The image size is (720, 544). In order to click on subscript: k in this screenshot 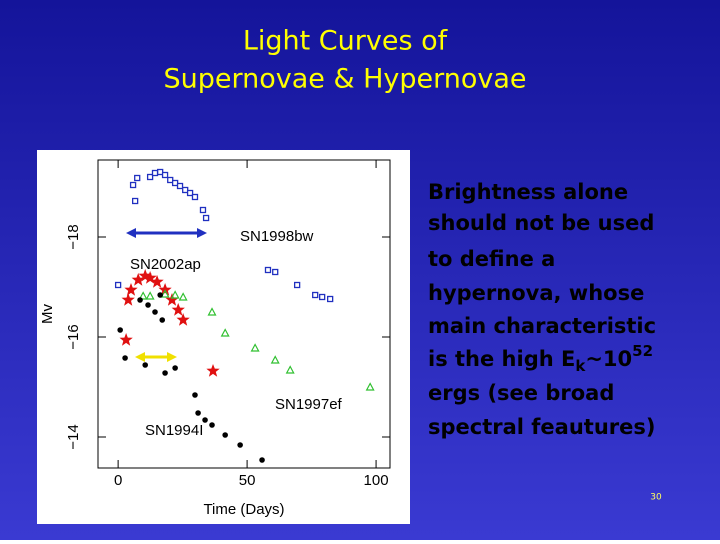, I will do `click(580, 366)`.